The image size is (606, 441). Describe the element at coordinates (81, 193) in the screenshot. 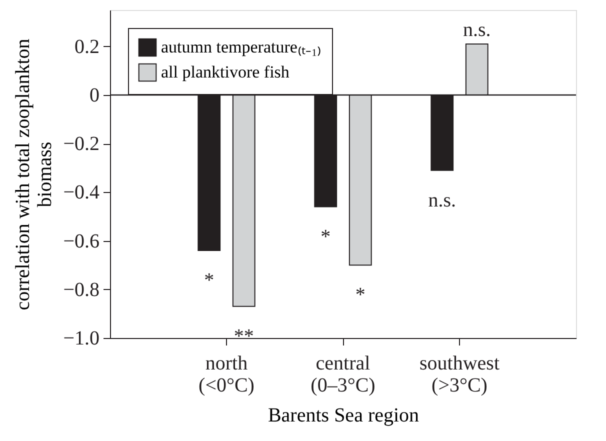

I see `y-tick-label: −0.4` at that location.